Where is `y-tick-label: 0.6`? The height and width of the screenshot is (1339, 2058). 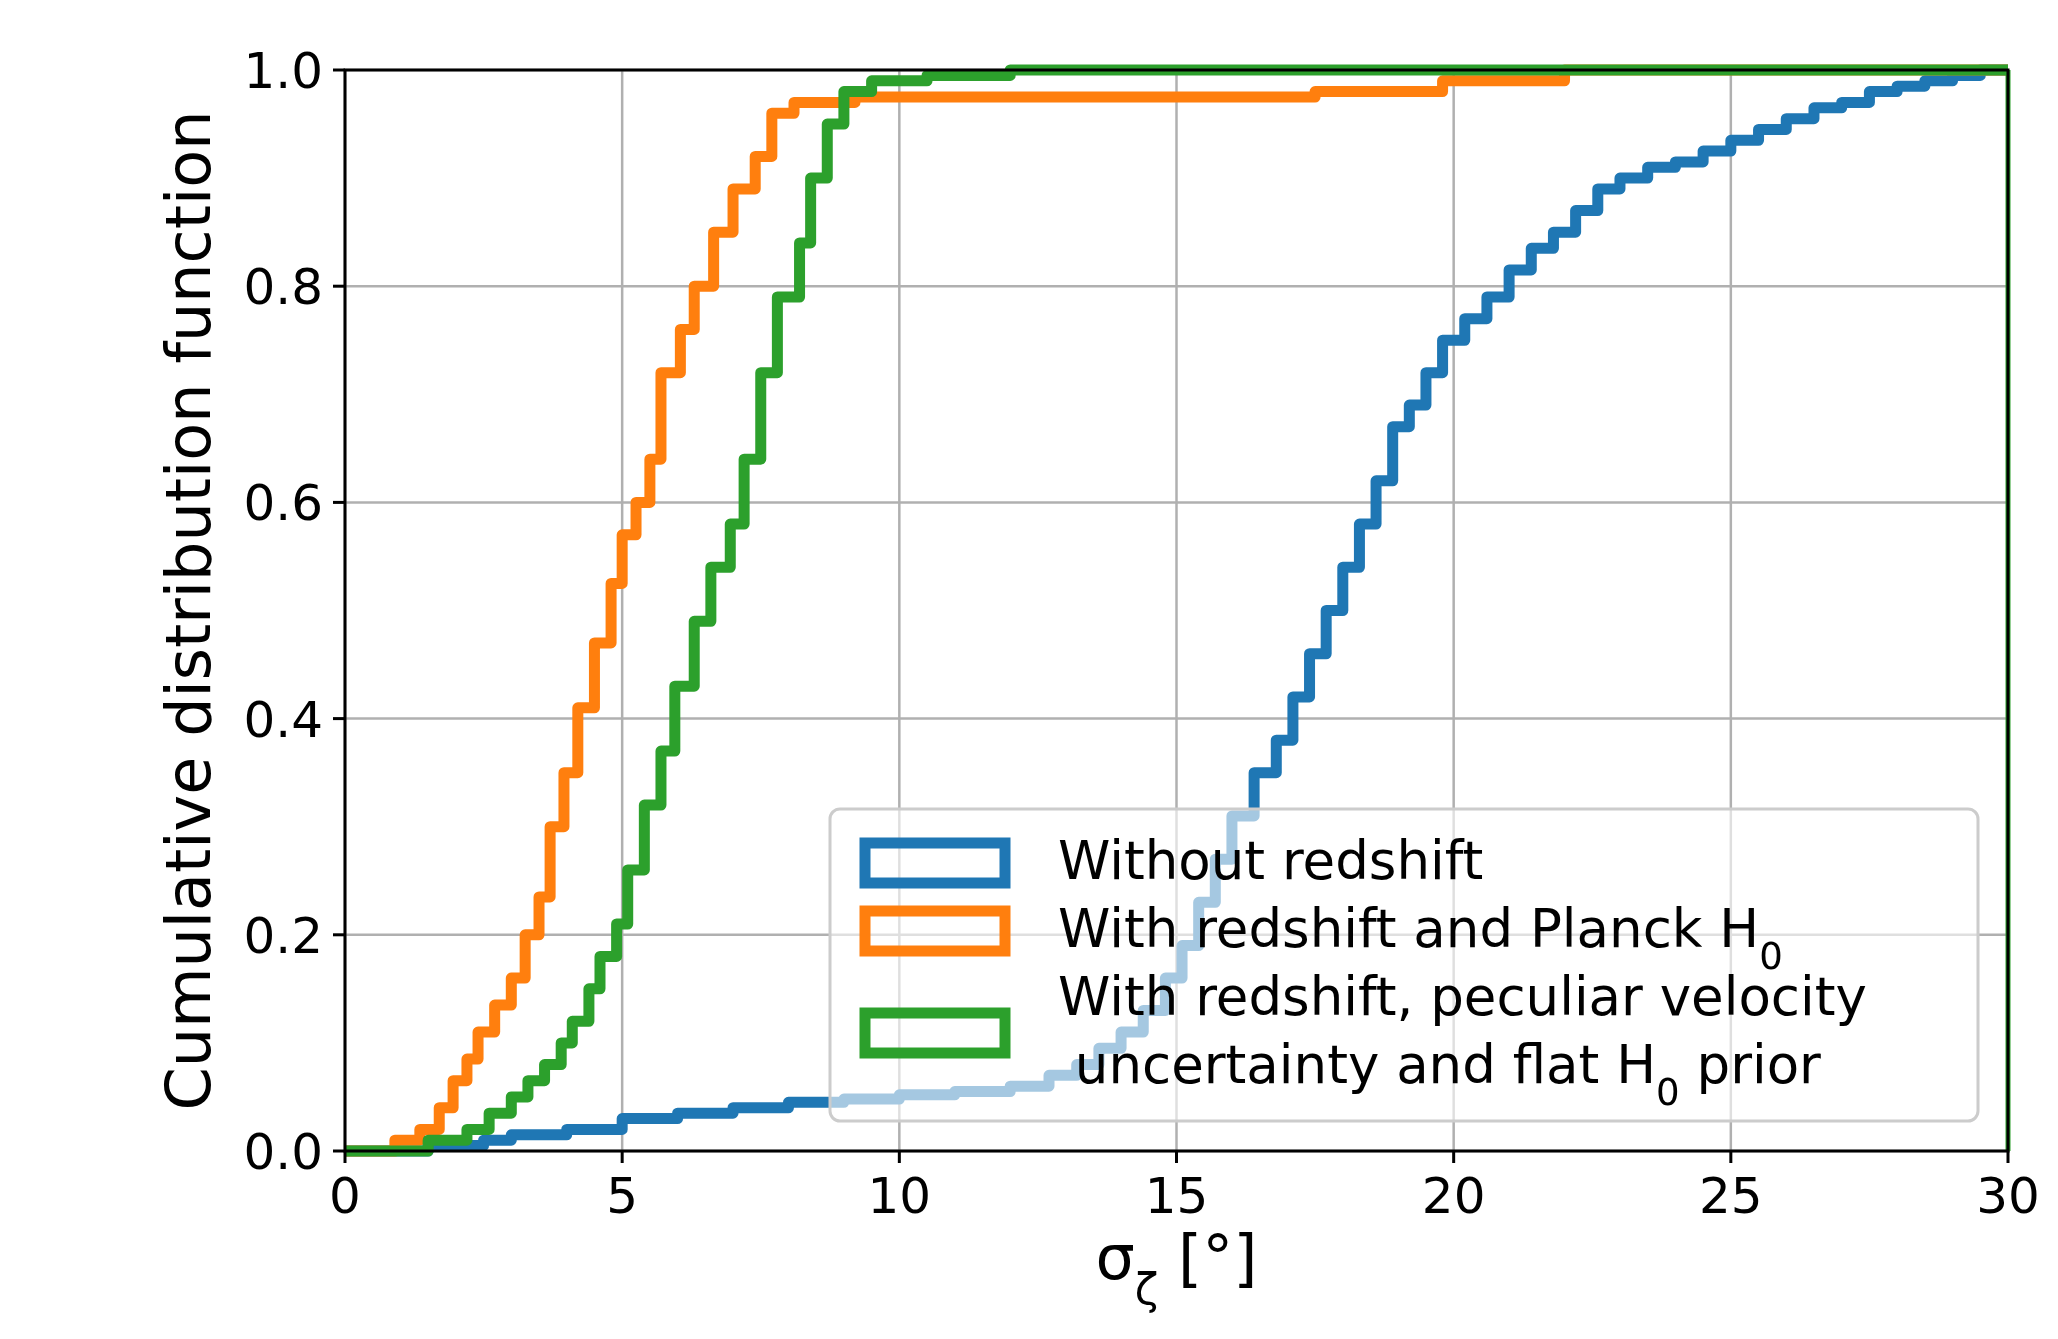
y-tick-label: 0.6 is located at coordinates (283, 503).